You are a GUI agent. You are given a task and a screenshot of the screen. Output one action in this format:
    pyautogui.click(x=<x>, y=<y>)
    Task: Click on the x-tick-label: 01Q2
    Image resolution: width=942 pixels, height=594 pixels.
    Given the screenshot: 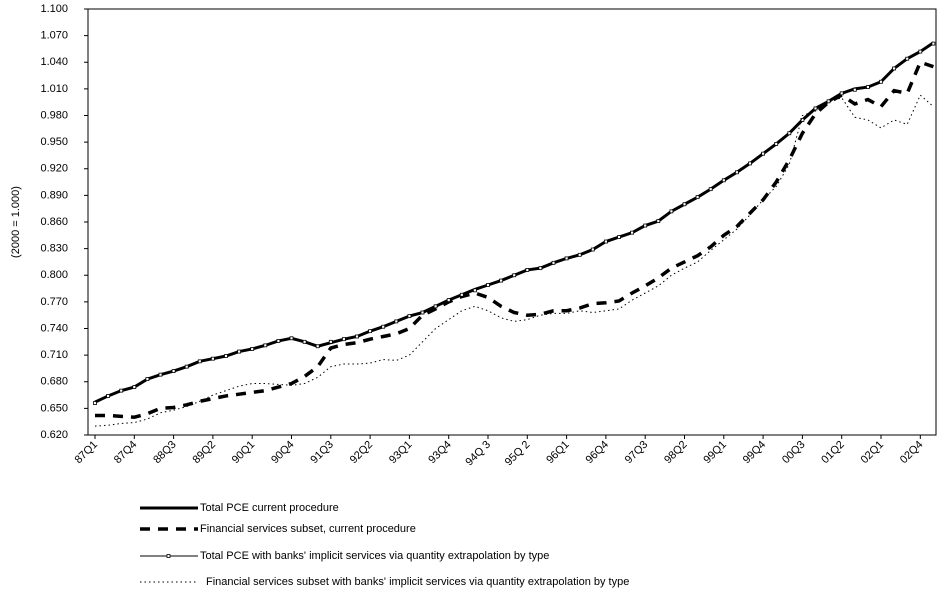 What is the action you would take?
    pyautogui.click(x=833, y=453)
    